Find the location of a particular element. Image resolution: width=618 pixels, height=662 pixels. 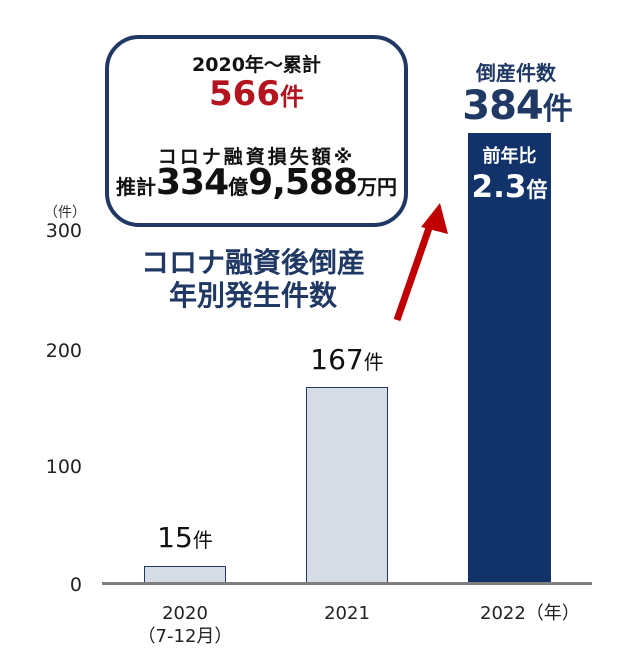

x-label-2022: 2022（年） is located at coordinates (540, 614).